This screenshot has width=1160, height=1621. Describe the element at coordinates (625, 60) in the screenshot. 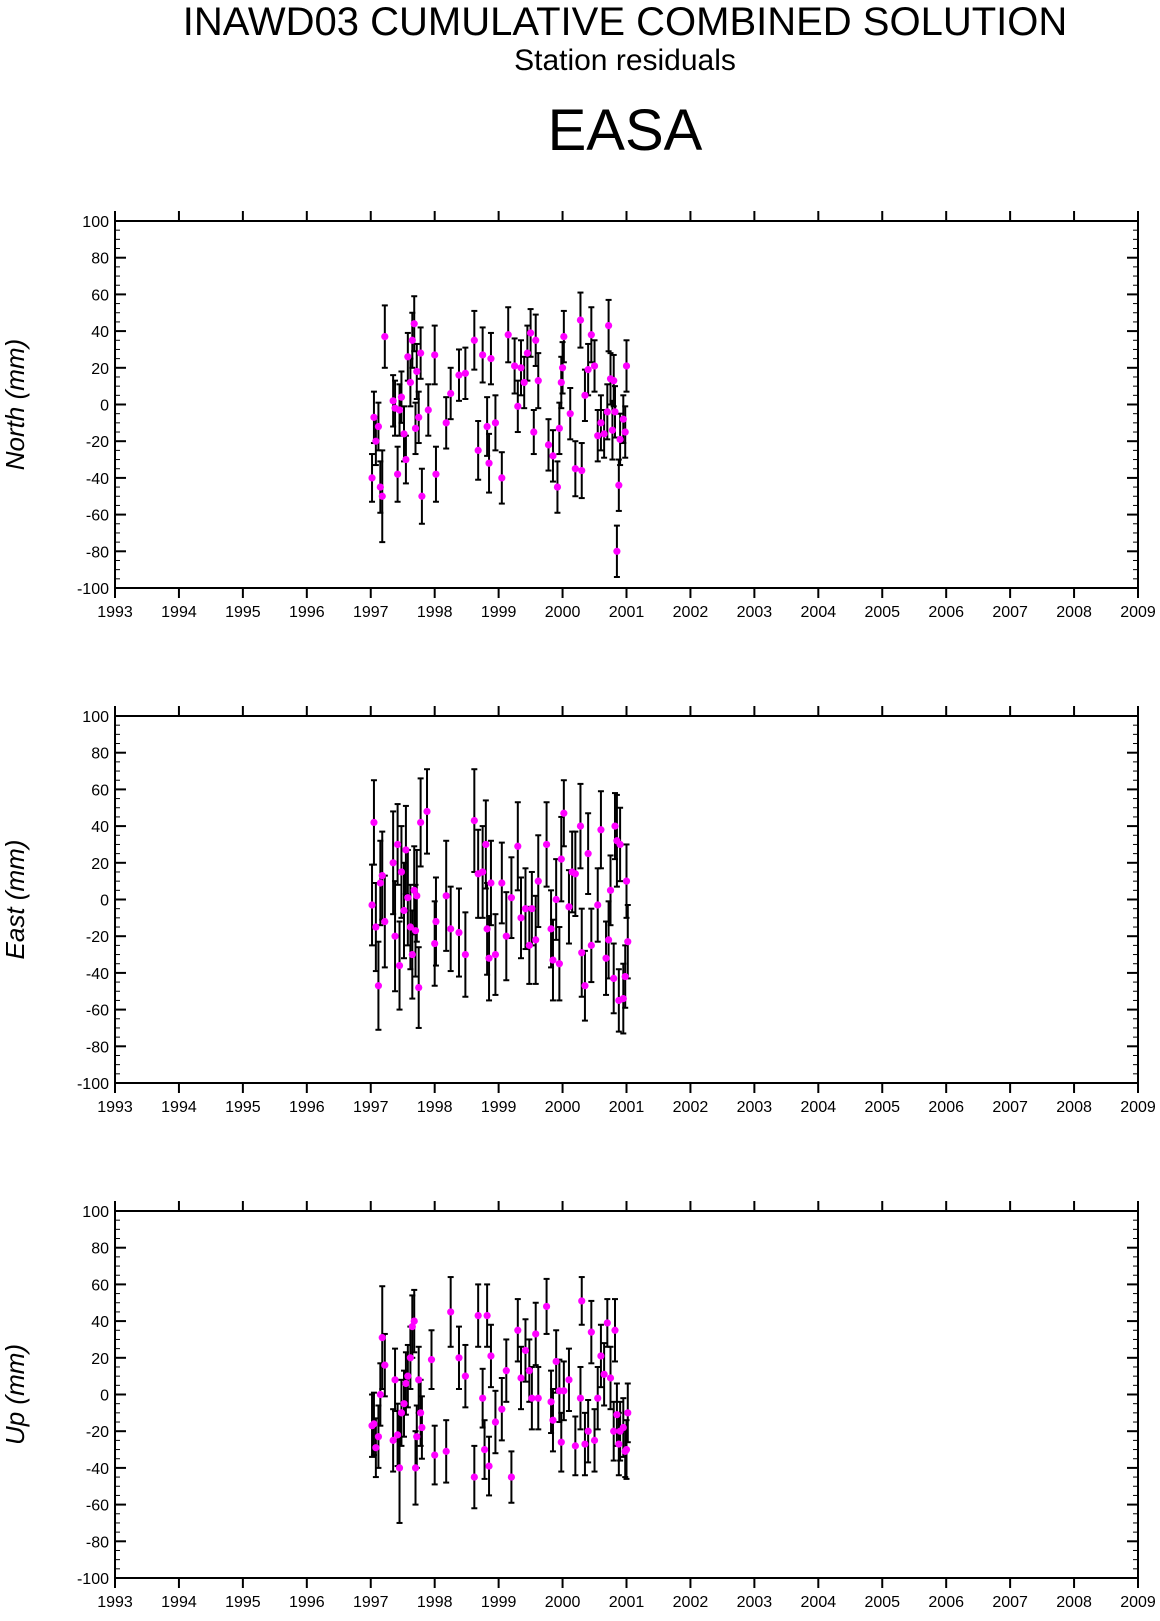

I see `chart-subtitle: Station residuals` at that location.